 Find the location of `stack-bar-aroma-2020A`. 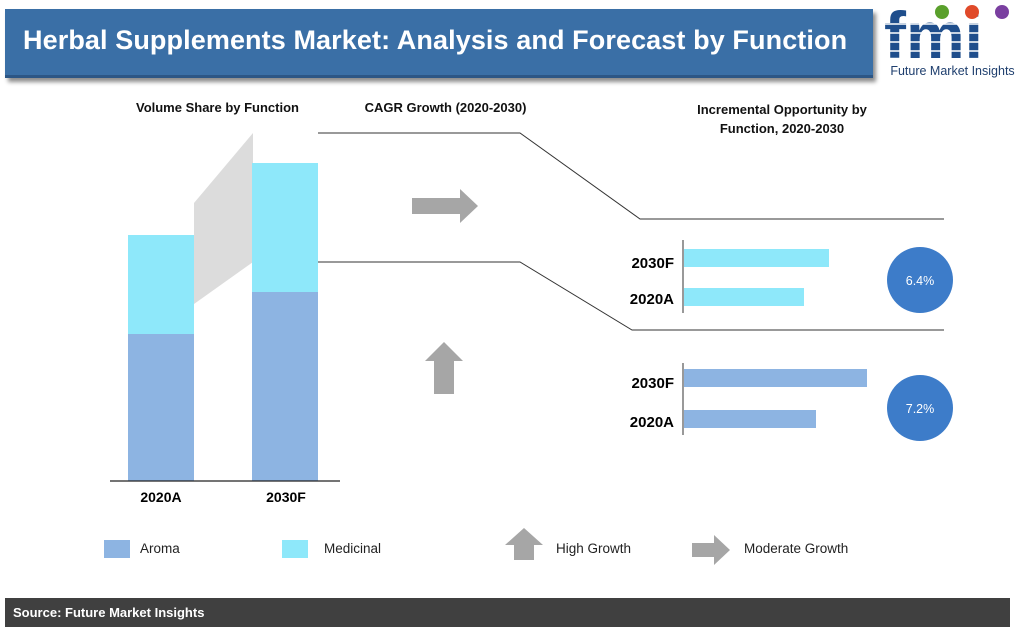

stack-bar-aroma-2020A is located at coordinates (161, 407).